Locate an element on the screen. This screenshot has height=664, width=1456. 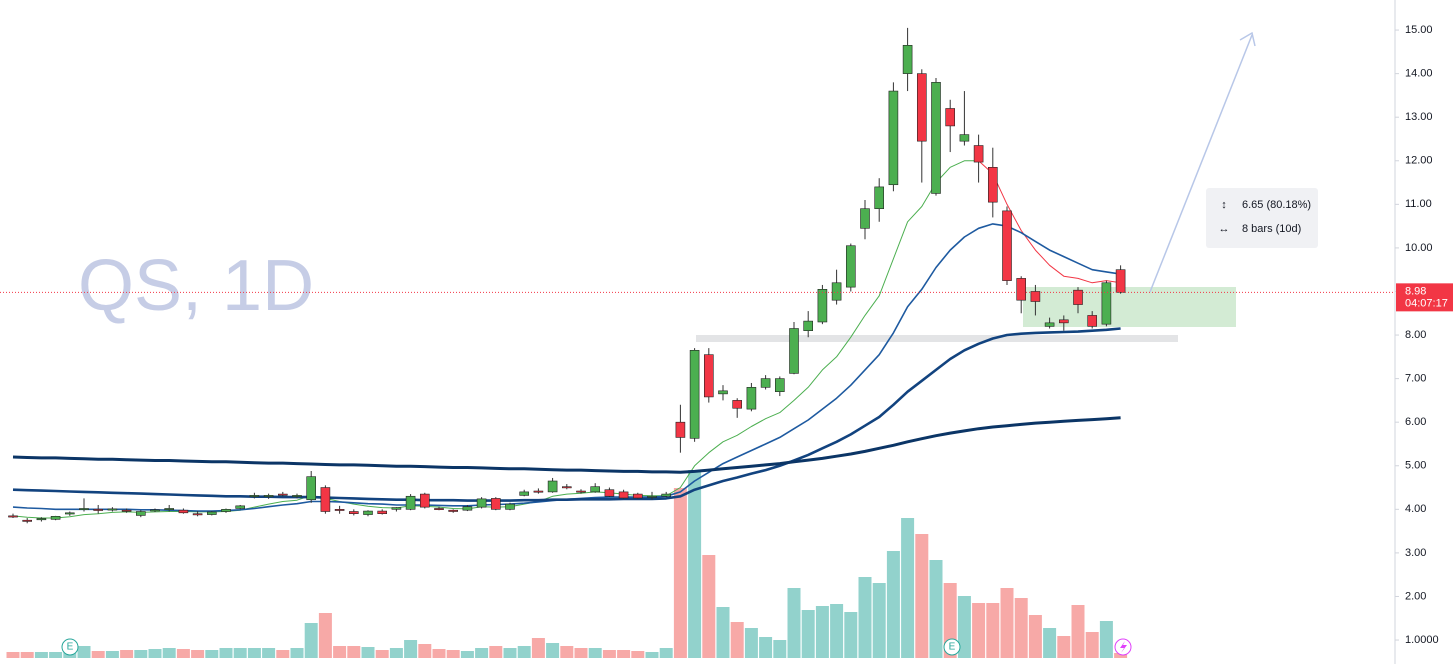
event-icon is located at coordinates (1123, 647).